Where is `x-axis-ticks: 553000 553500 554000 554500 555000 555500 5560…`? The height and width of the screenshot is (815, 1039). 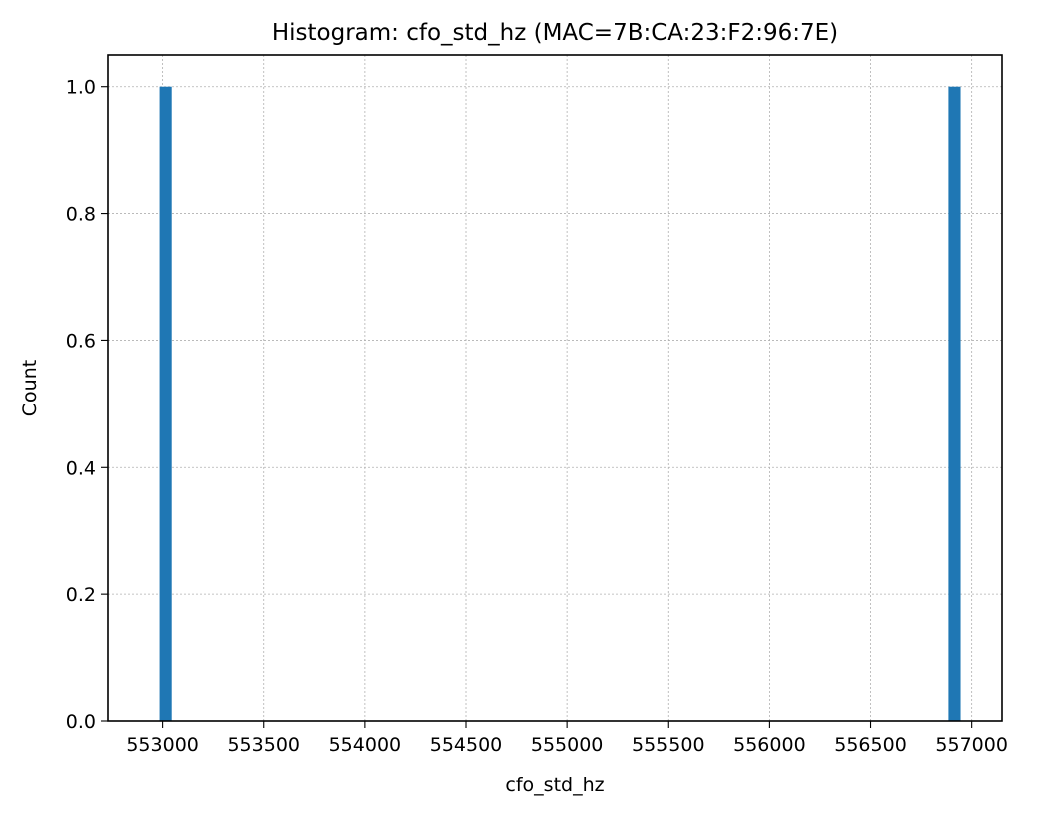 x-axis-ticks: 553000 553500 554000 554500 555000 555500 5560… is located at coordinates (567, 738).